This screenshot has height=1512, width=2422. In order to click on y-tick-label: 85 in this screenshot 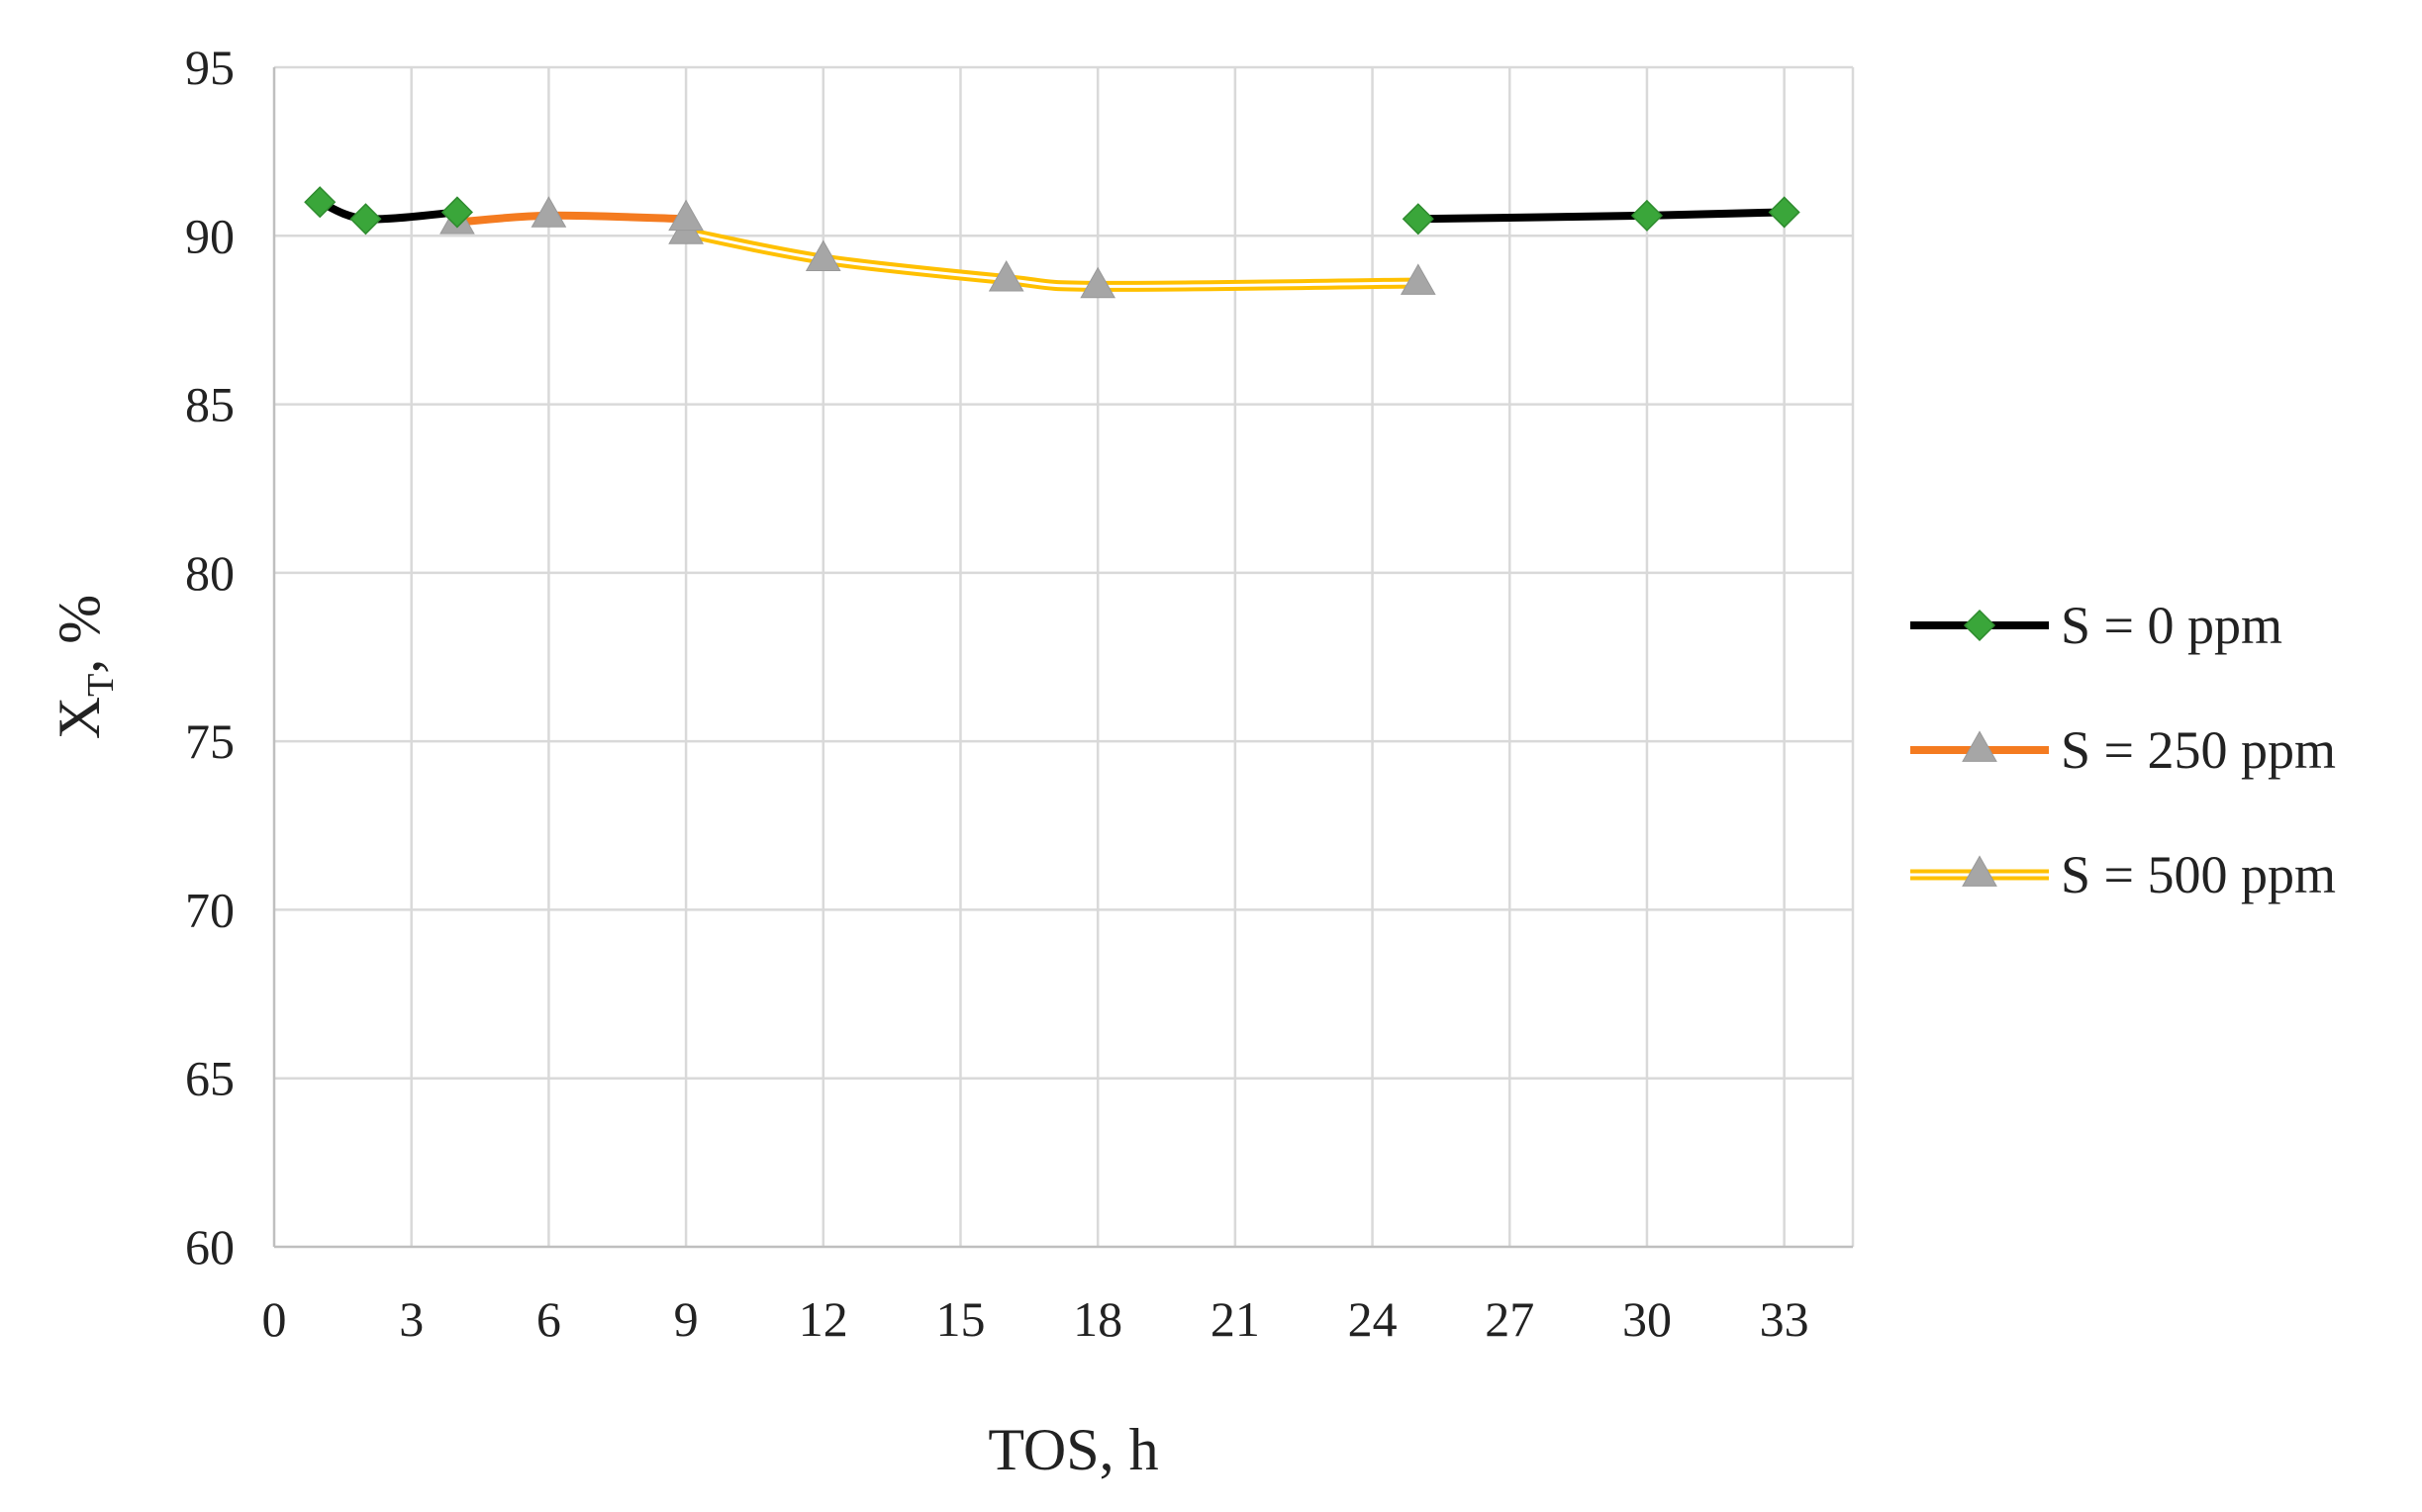, I will do `click(210, 405)`.